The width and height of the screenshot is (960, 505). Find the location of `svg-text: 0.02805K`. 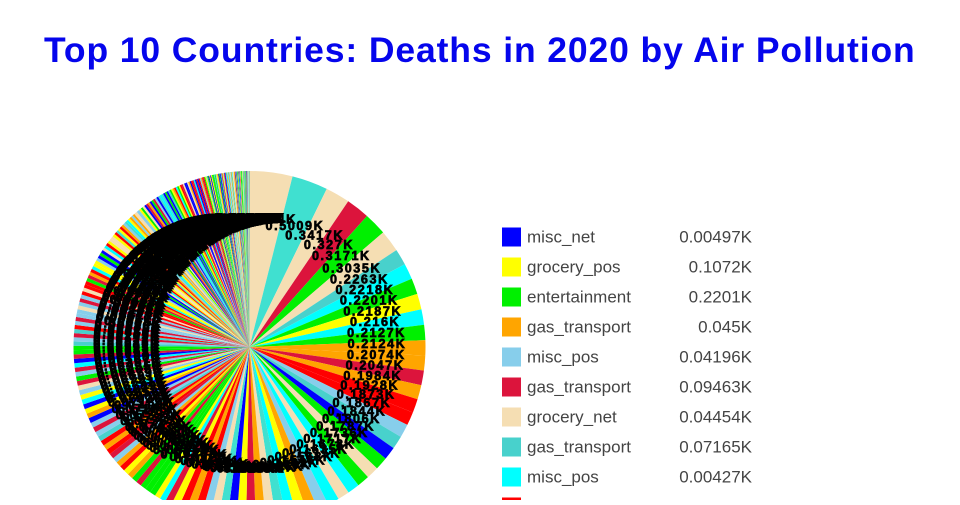

svg-text: 0.02805K is located at coordinates (169, 250).